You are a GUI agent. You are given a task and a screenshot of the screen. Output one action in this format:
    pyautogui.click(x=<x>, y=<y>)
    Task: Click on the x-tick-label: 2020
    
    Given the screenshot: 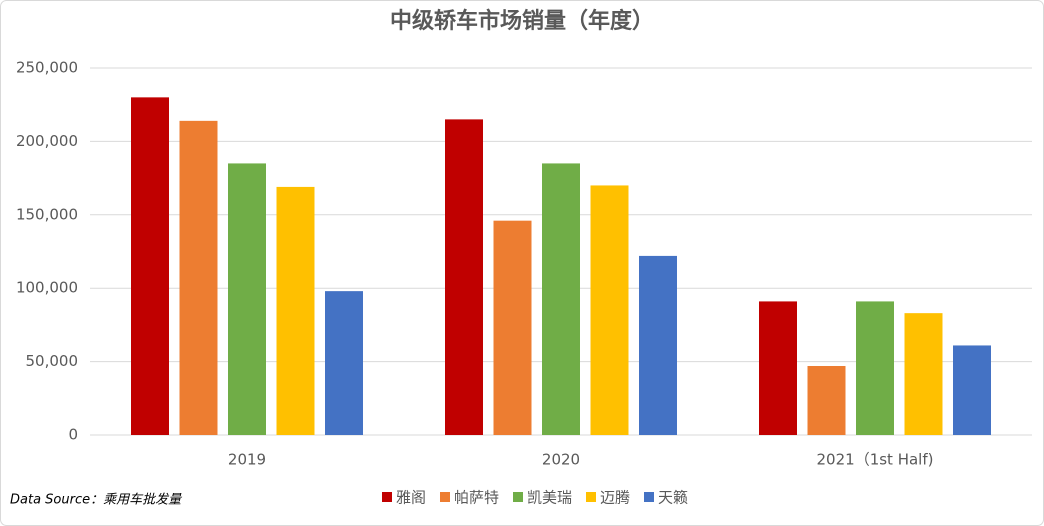 What is the action you would take?
    pyautogui.click(x=561, y=460)
    